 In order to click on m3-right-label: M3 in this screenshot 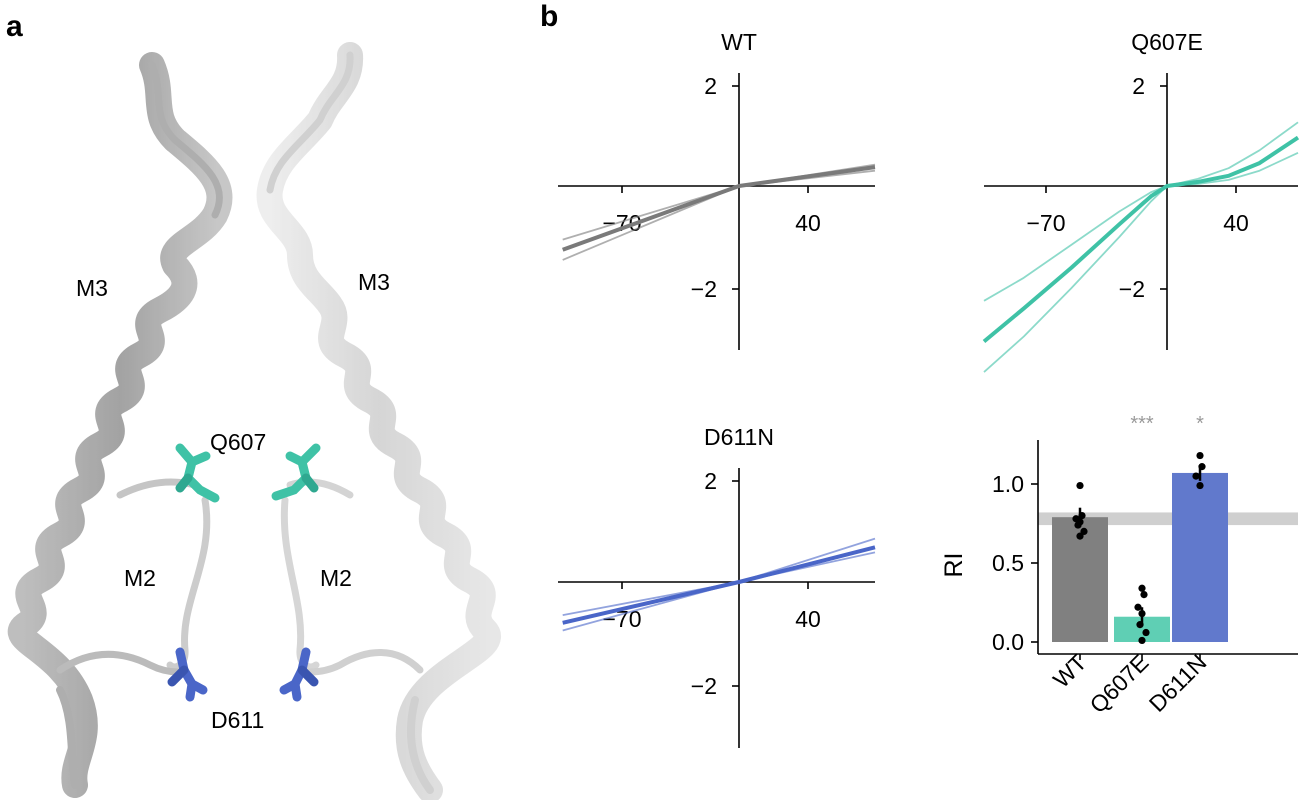, I will do `click(374, 282)`.